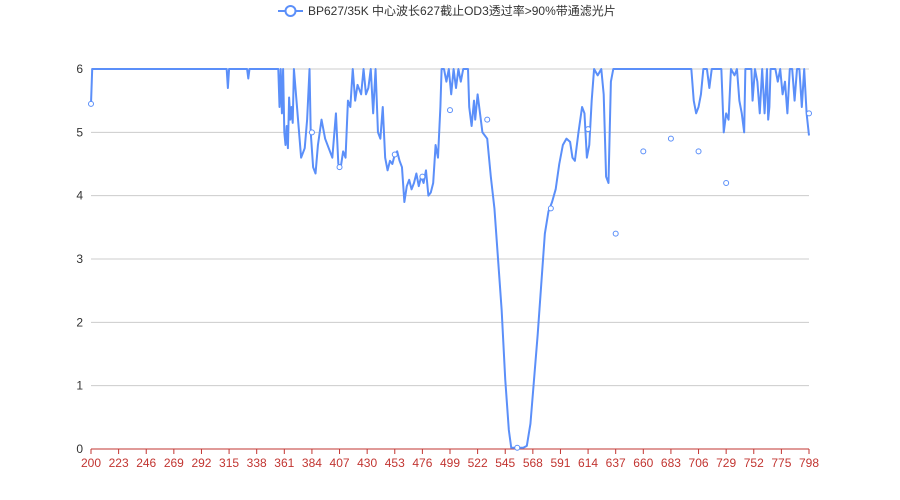 The height and width of the screenshot is (500, 900). Describe the element at coordinates (478, 463) in the screenshot. I see `x-tick-label: 522` at that location.